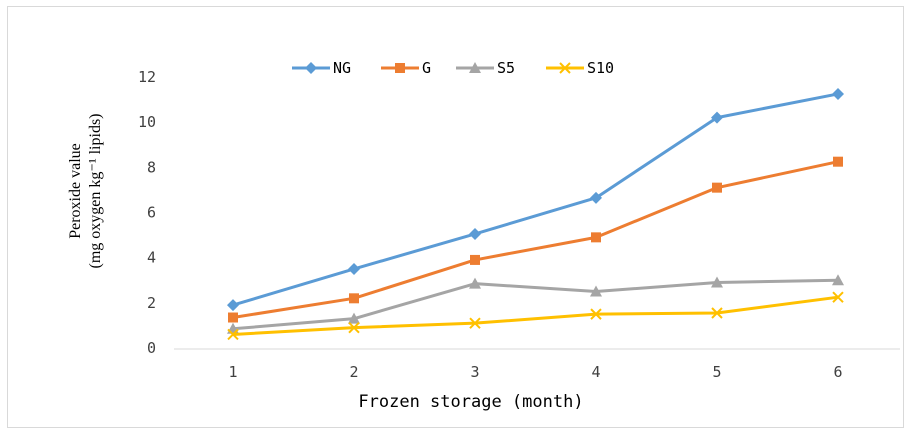 The height and width of the screenshot is (435, 915). Describe the element at coordinates (151, 213) in the screenshot. I see `y-tick-label: 6` at that location.